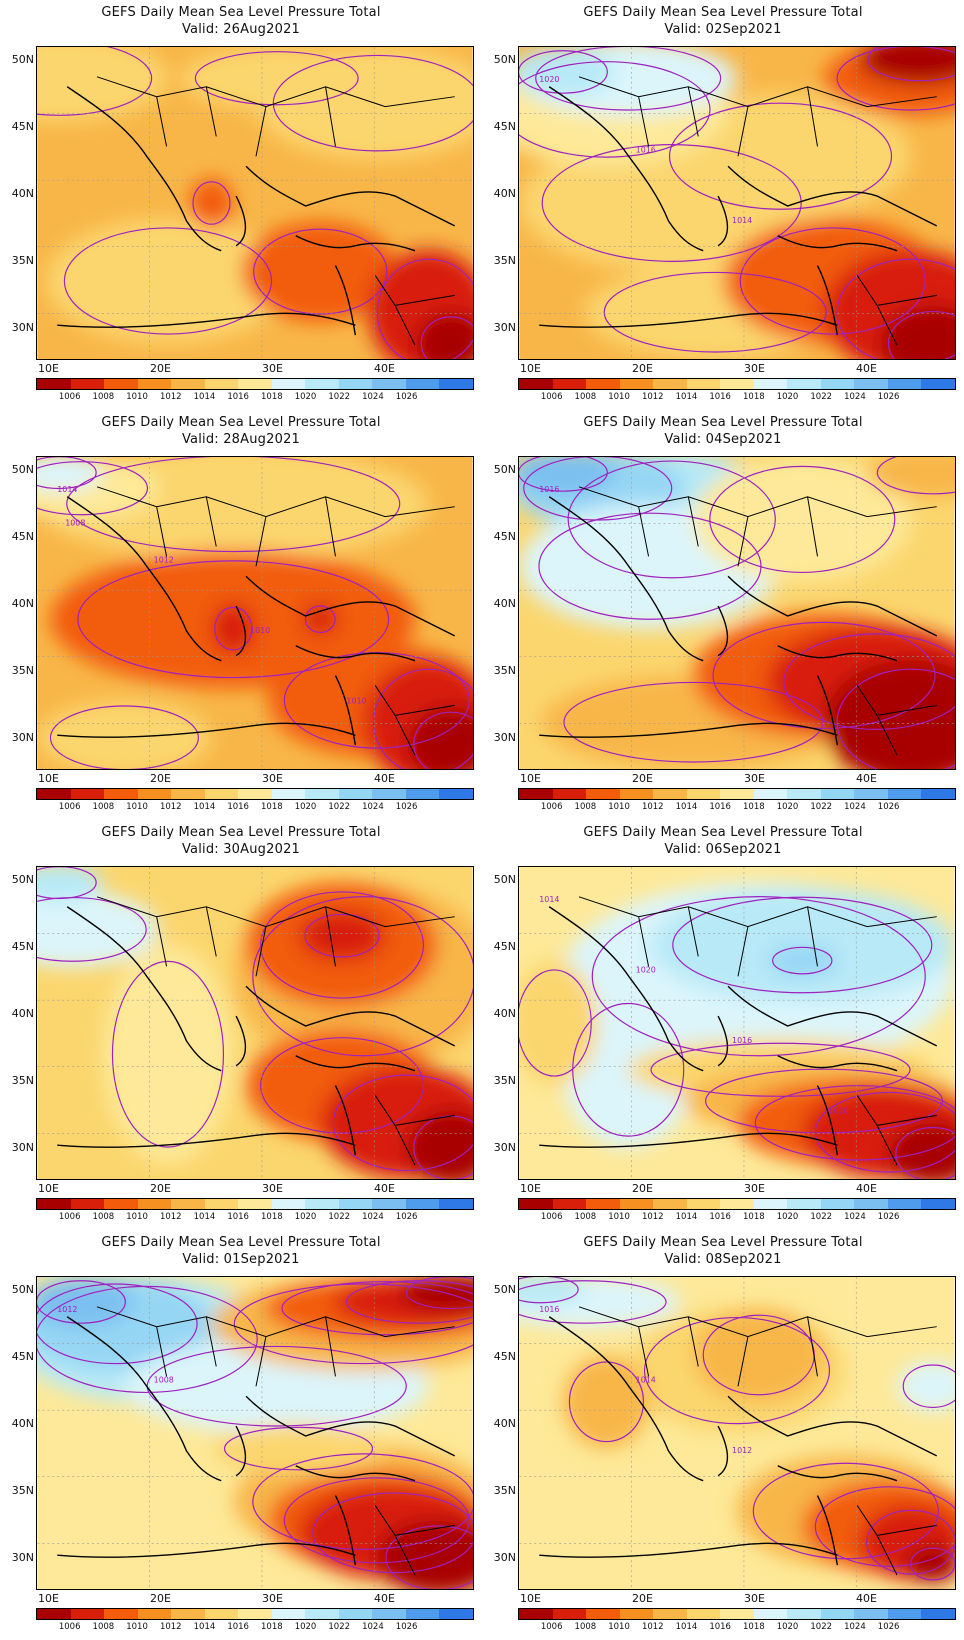 This screenshot has width=964, height=1640. What do you see at coordinates (22, 1289) in the screenshot?
I see `lat-label: 50N` at bounding box center [22, 1289].